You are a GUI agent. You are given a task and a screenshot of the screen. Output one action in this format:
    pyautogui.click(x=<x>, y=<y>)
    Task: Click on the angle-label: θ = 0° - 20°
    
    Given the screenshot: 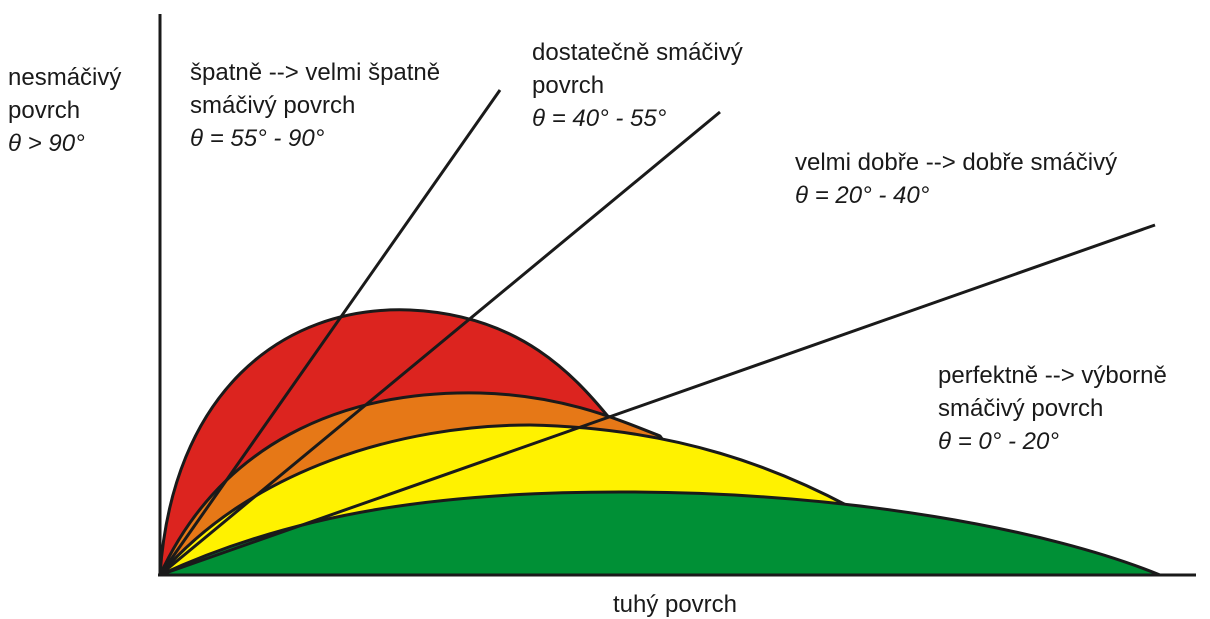 What is the action you would take?
    pyautogui.click(x=998, y=441)
    